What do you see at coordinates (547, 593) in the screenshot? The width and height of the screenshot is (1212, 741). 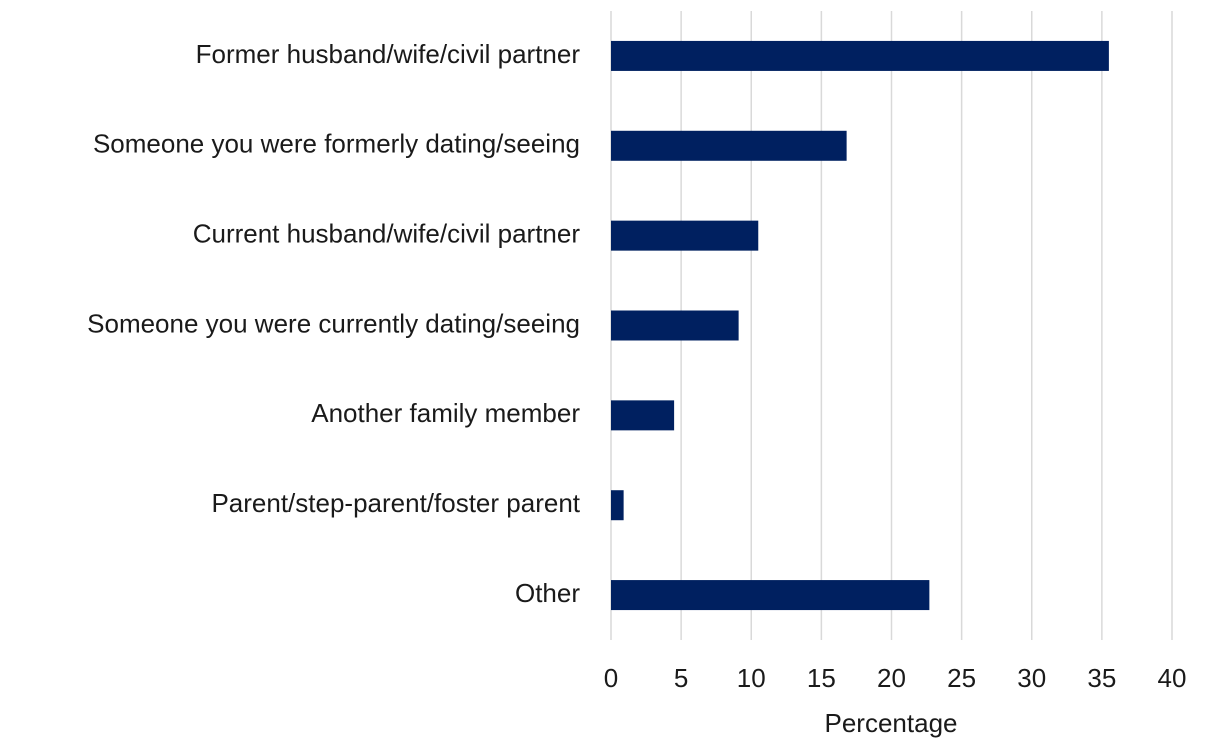 I see `y-tick-label: Other` at bounding box center [547, 593].